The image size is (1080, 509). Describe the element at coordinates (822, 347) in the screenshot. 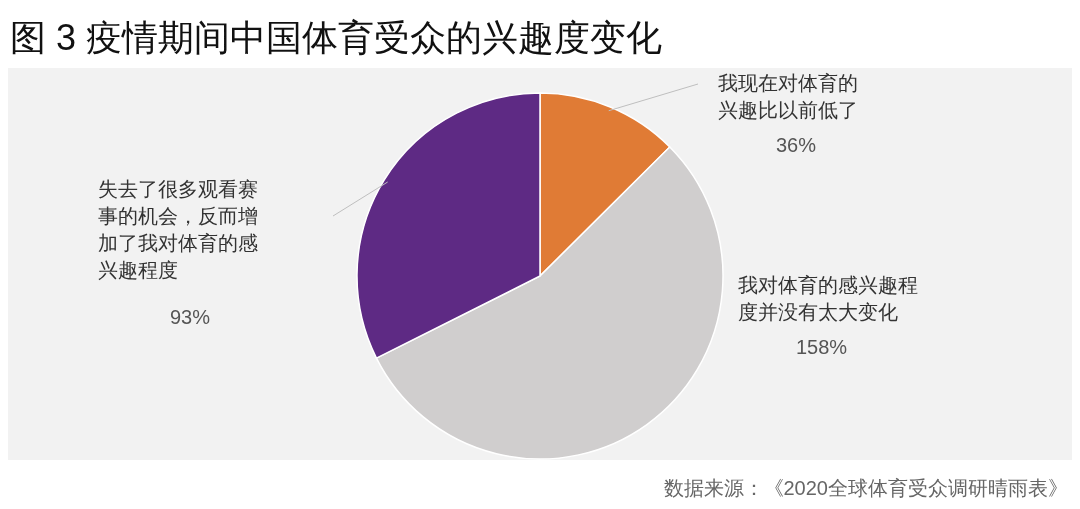

I see `value-label: 158%` at that location.